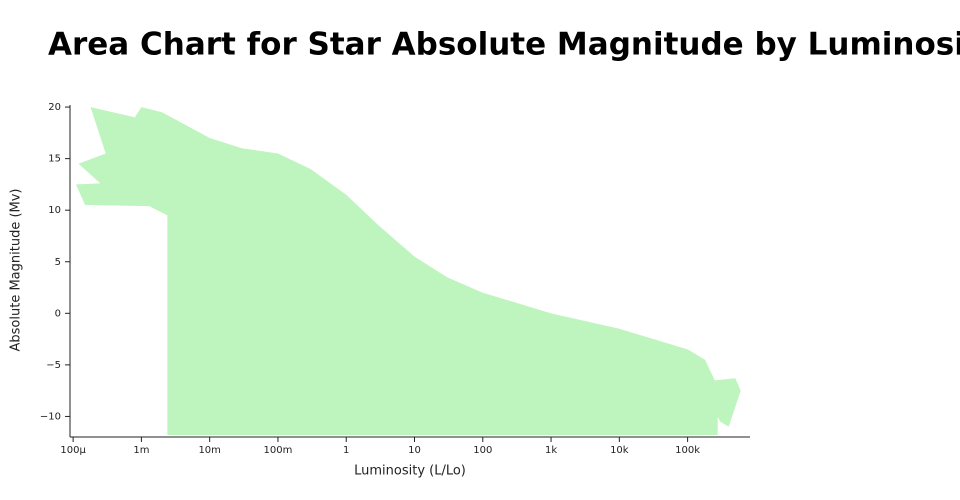 This screenshot has height=500, width=960. What do you see at coordinates (551, 450) in the screenshot?
I see `x-tick-label: 1k` at bounding box center [551, 450].